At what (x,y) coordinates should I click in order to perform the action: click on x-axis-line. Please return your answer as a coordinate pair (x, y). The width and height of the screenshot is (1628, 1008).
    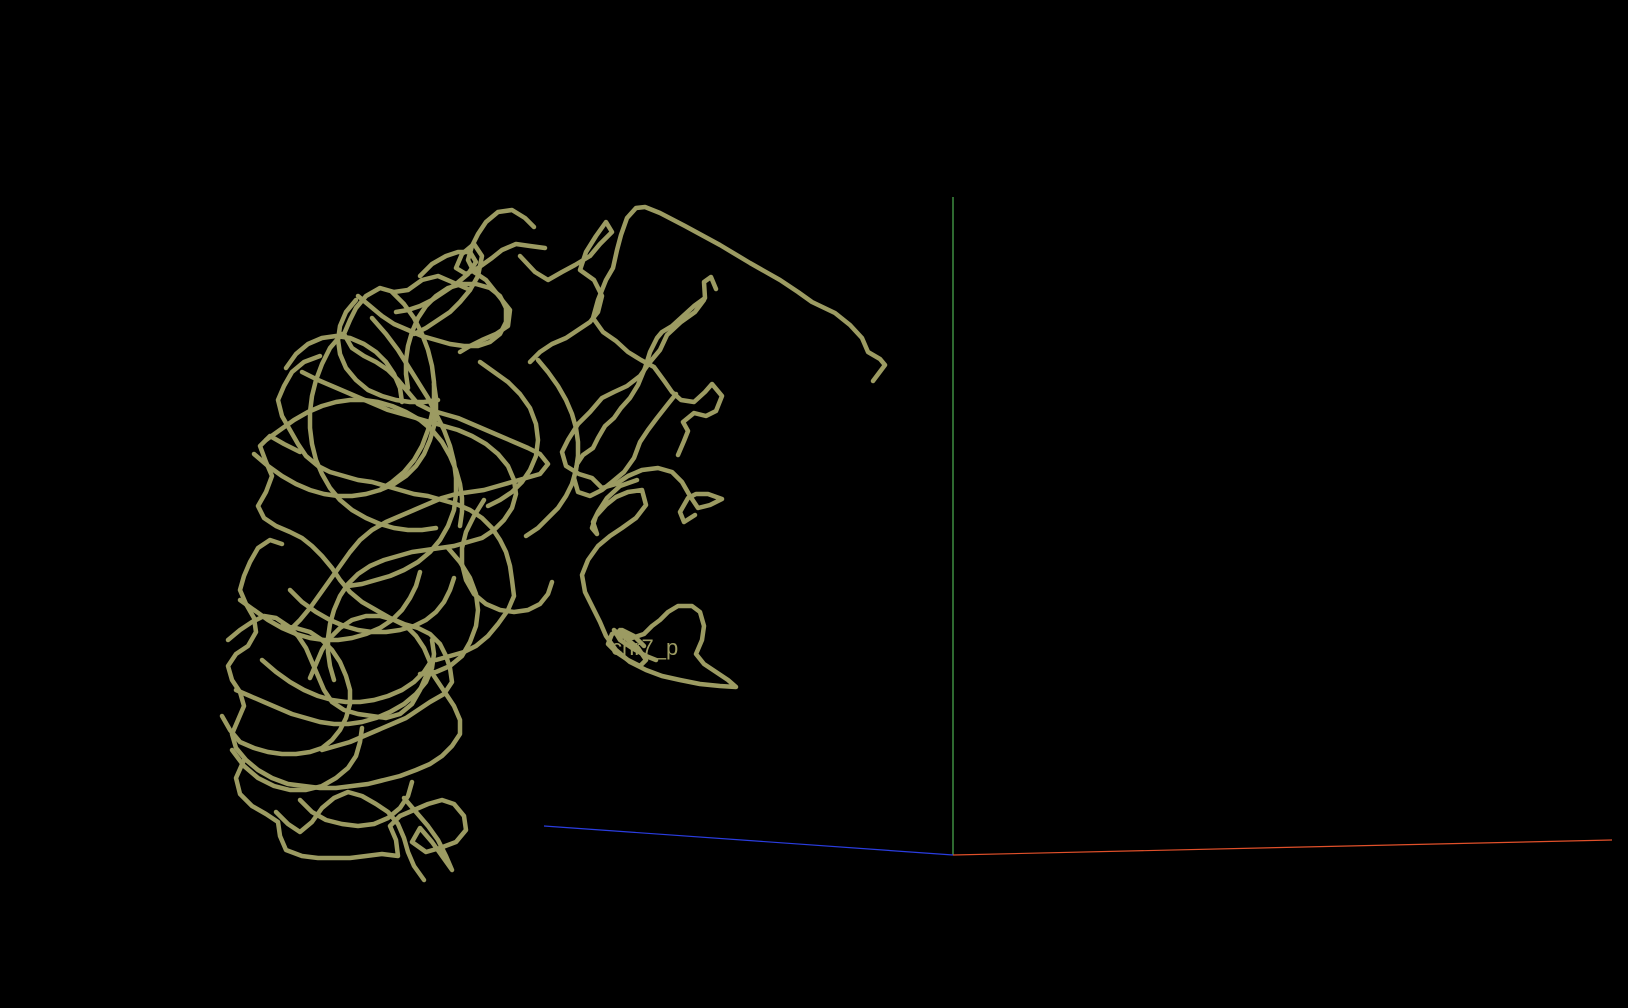
    Looking at the image, I should click on (1282, 847).